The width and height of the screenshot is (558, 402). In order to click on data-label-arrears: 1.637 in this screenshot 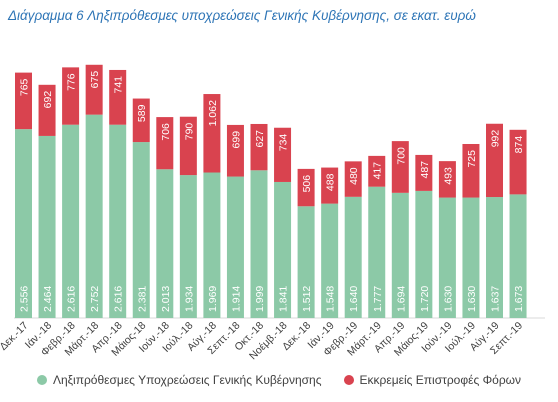, I will do `click(496, 299)`.